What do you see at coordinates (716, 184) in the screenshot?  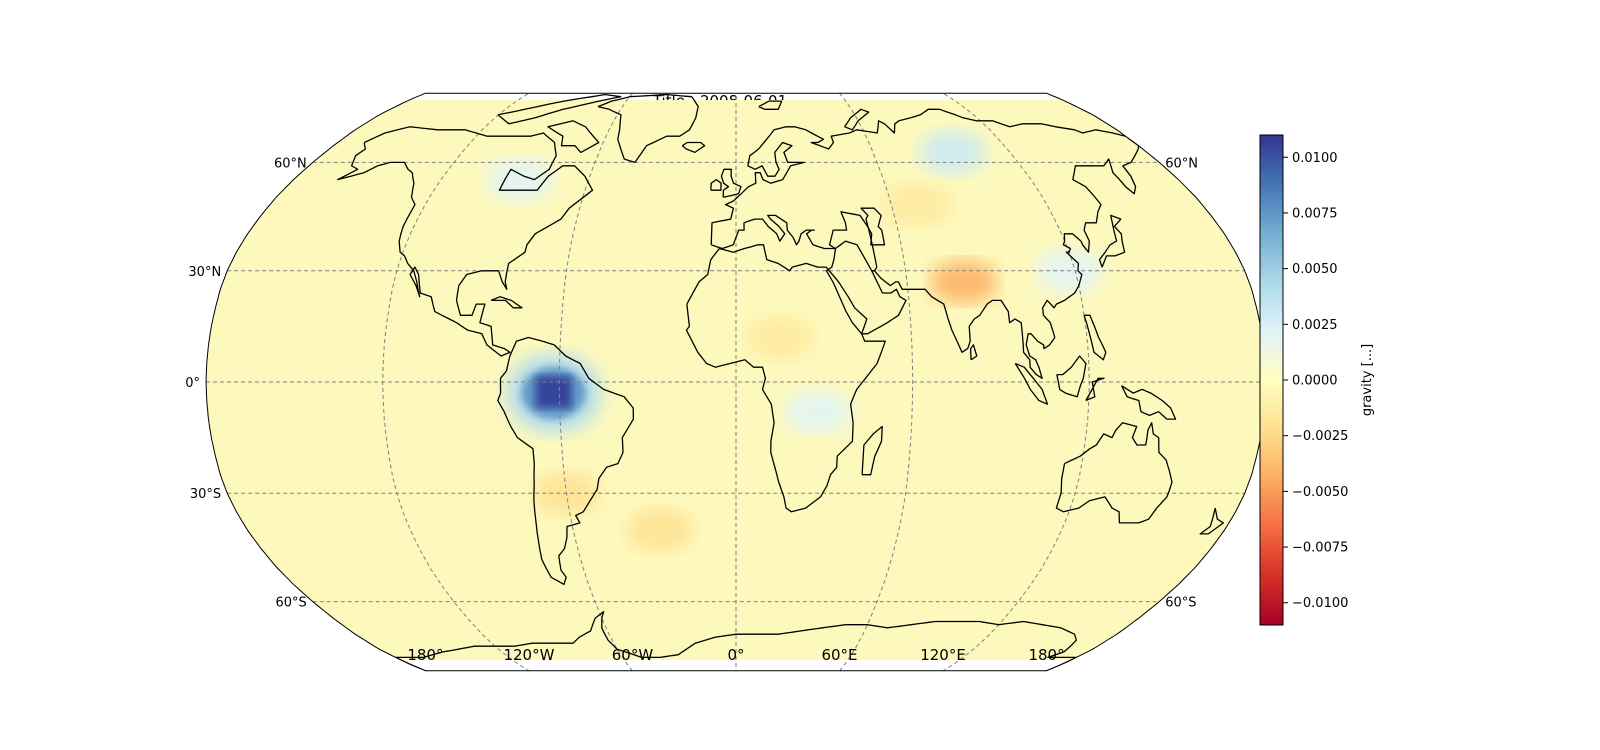 I see `coastline-ireland` at bounding box center [716, 184].